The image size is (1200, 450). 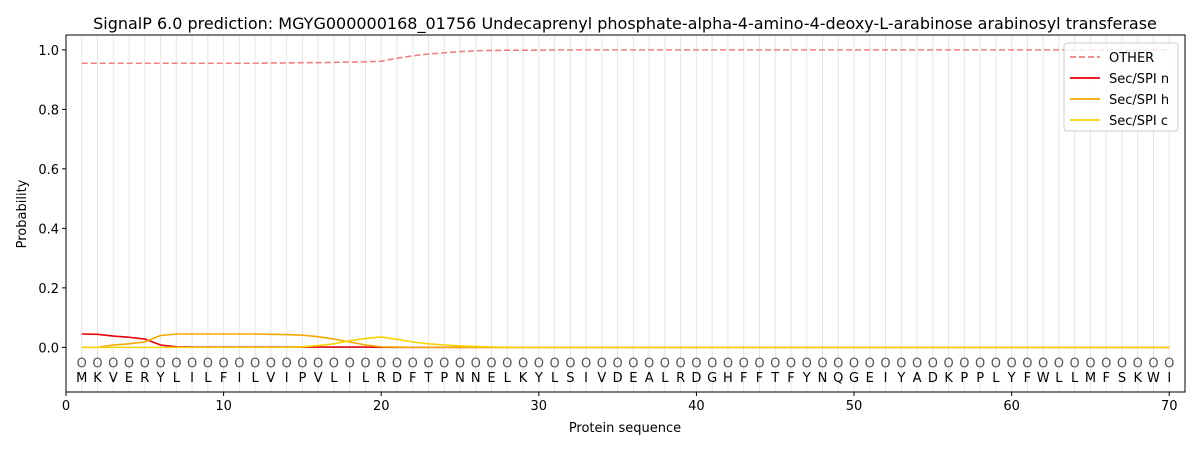 What do you see at coordinates (66, 406) in the screenshot?
I see `x-tick-label: 0` at bounding box center [66, 406].